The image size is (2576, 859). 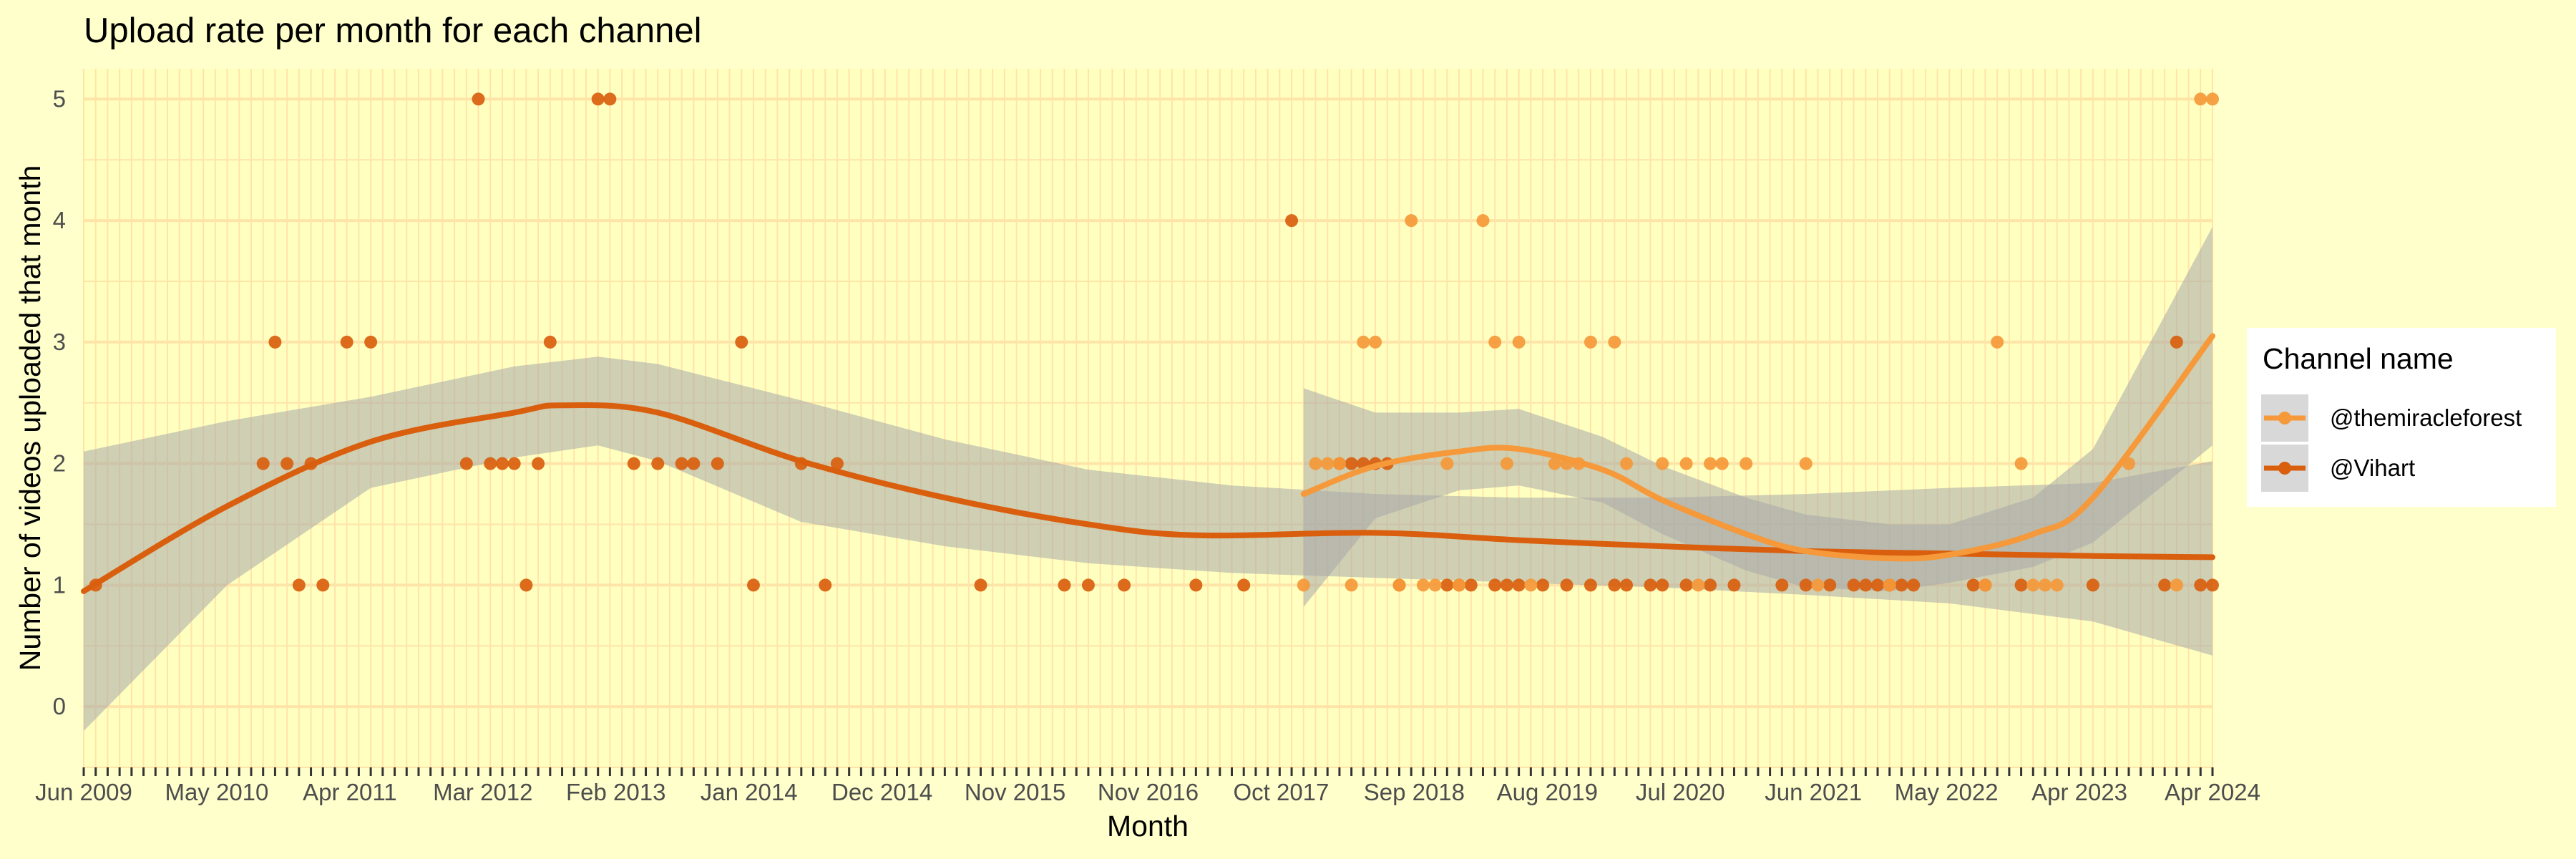 What do you see at coordinates (59, 342) in the screenshot?
I see `y-tick-label: 3` at bounding box center [59, 342].